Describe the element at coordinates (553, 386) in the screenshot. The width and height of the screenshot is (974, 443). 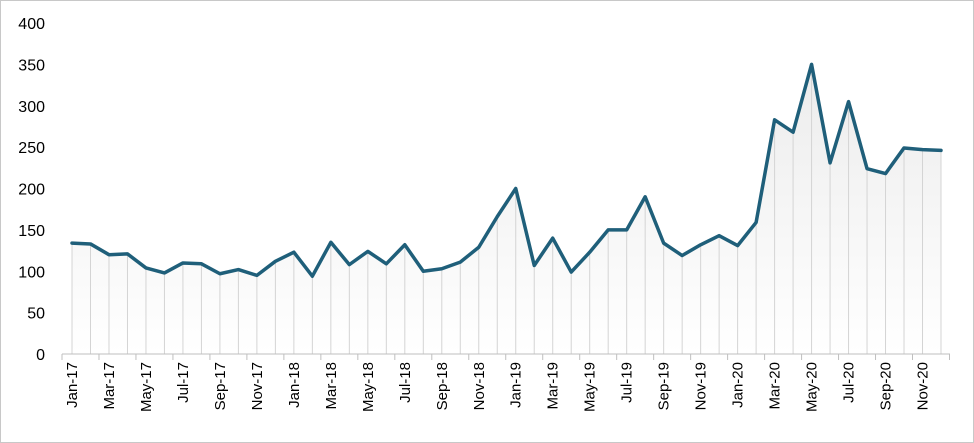
I see `x-tick-label: Mar-19` at that location.